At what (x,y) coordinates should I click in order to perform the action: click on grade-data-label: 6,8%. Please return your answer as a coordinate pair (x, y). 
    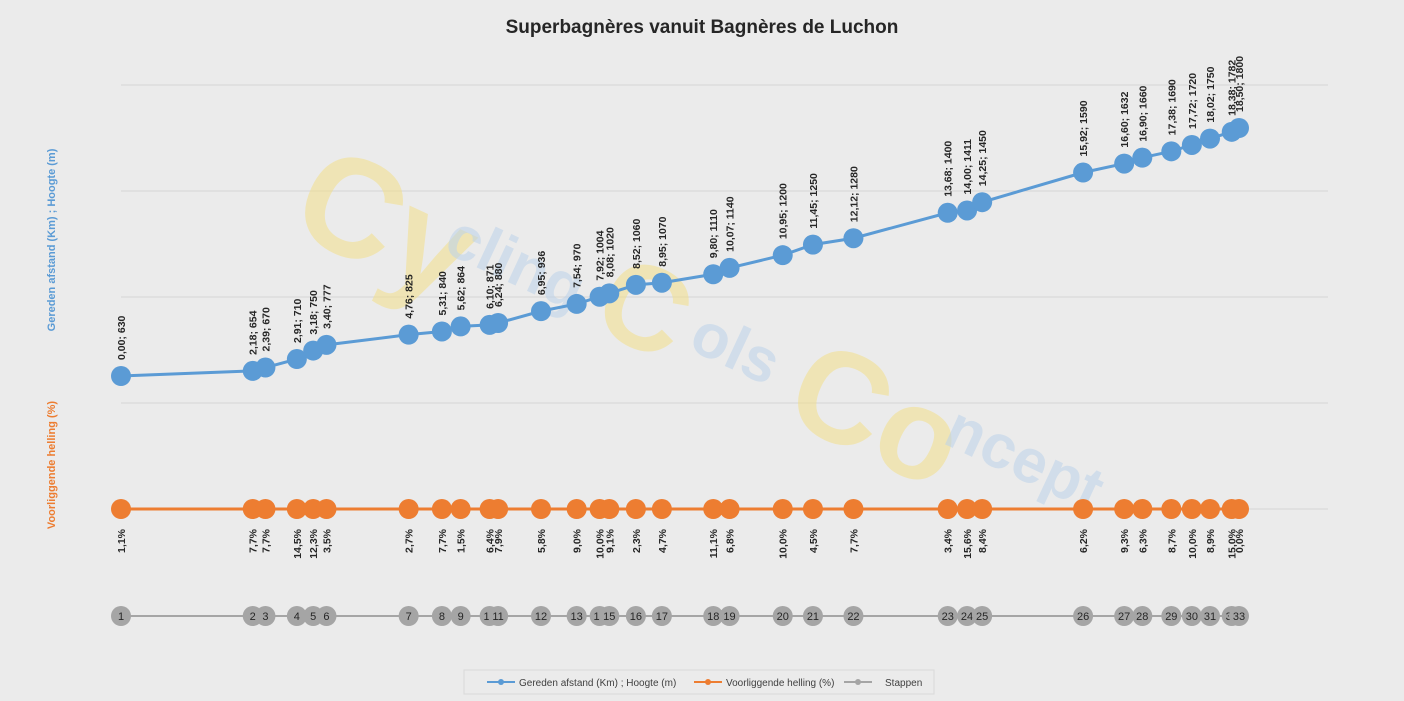
    Looking at the image, I should click on (731, 540).